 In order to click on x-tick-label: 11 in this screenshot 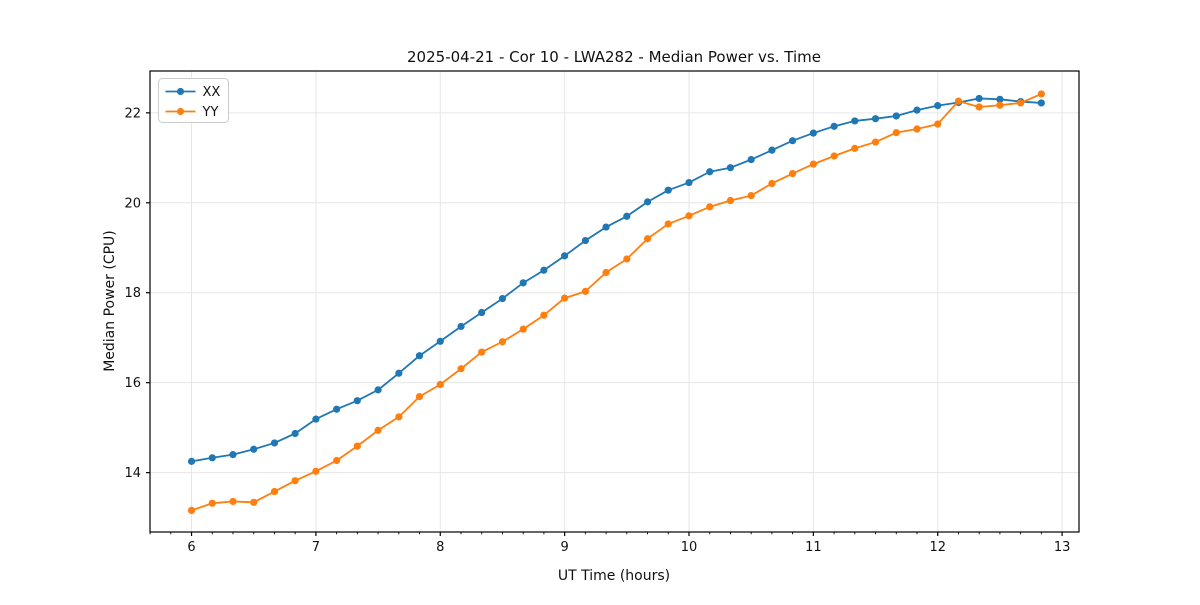, I will do `click(813, 547)`.